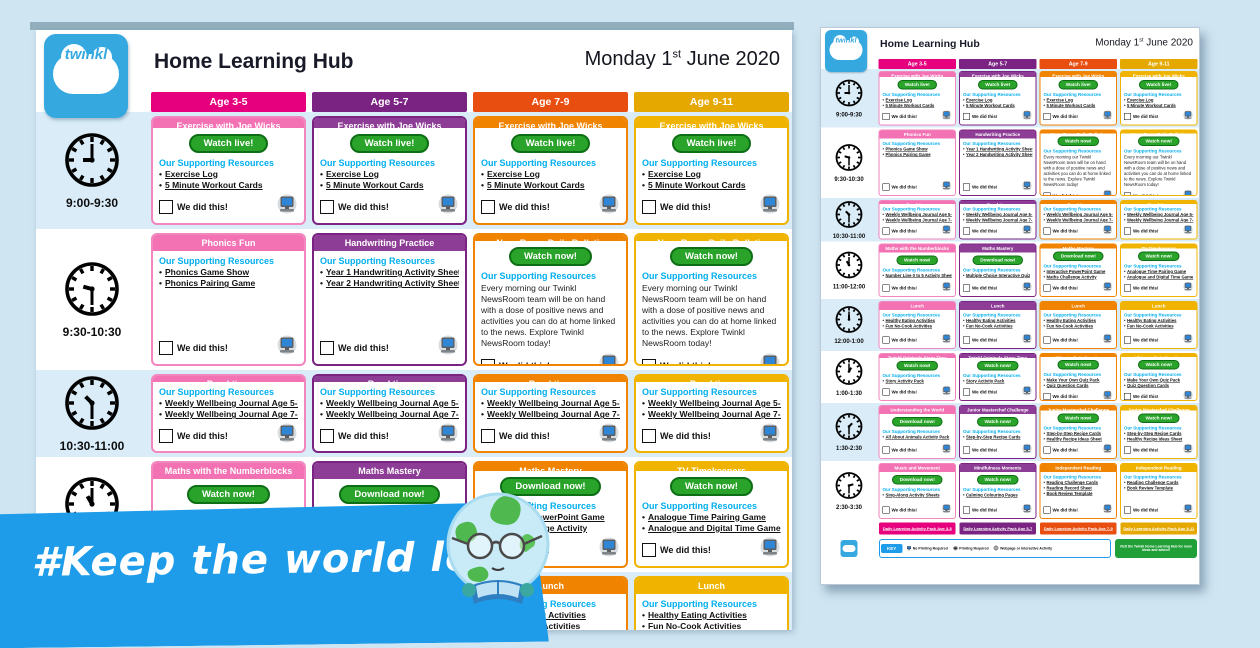  I want to click on resource-link: Calming Colouring Pages, so click(991, 495).